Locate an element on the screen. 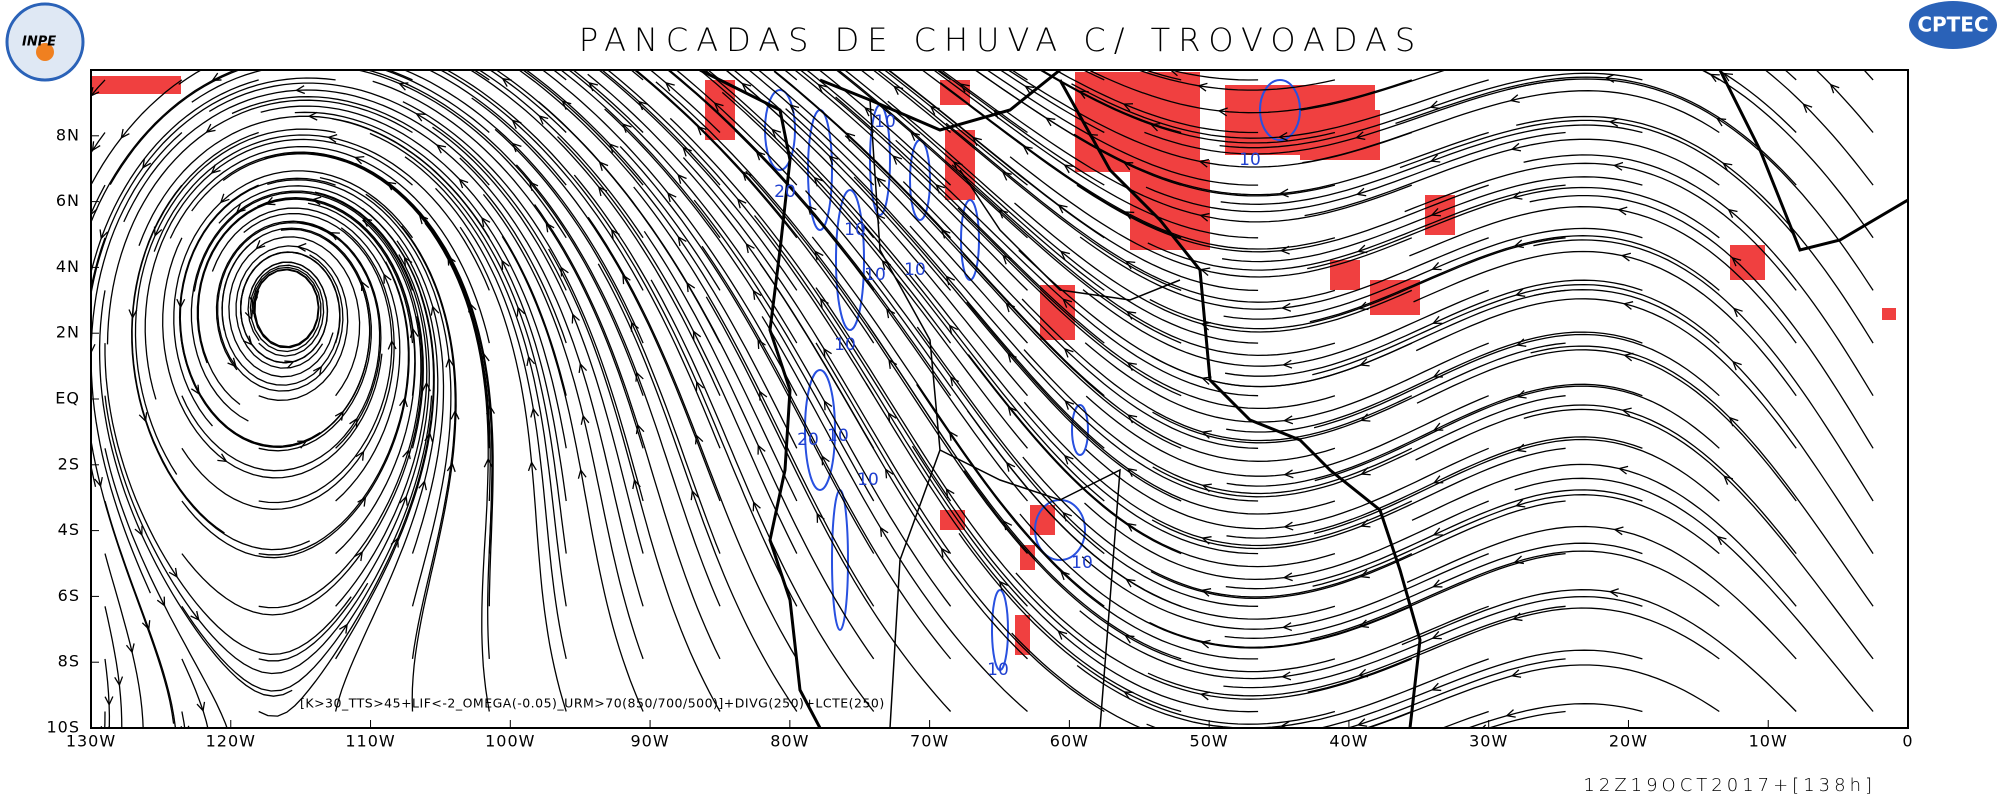 The height and width of the screenshot is (800, 2000). contour-label: 20 is located at coordinates (808, 440).